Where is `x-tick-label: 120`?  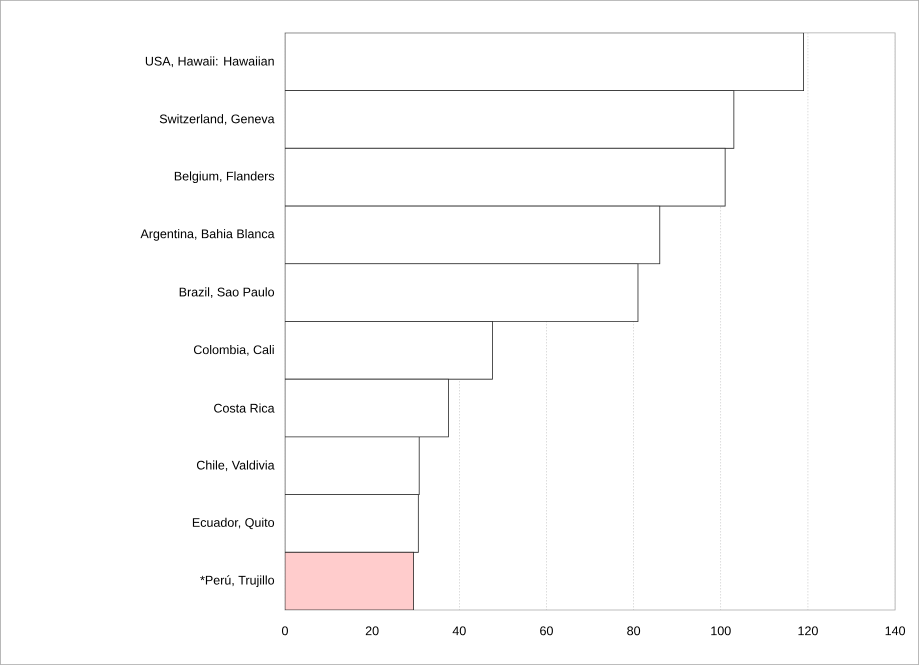 x-tick-label: 120 is located at coordinates (808, 631).